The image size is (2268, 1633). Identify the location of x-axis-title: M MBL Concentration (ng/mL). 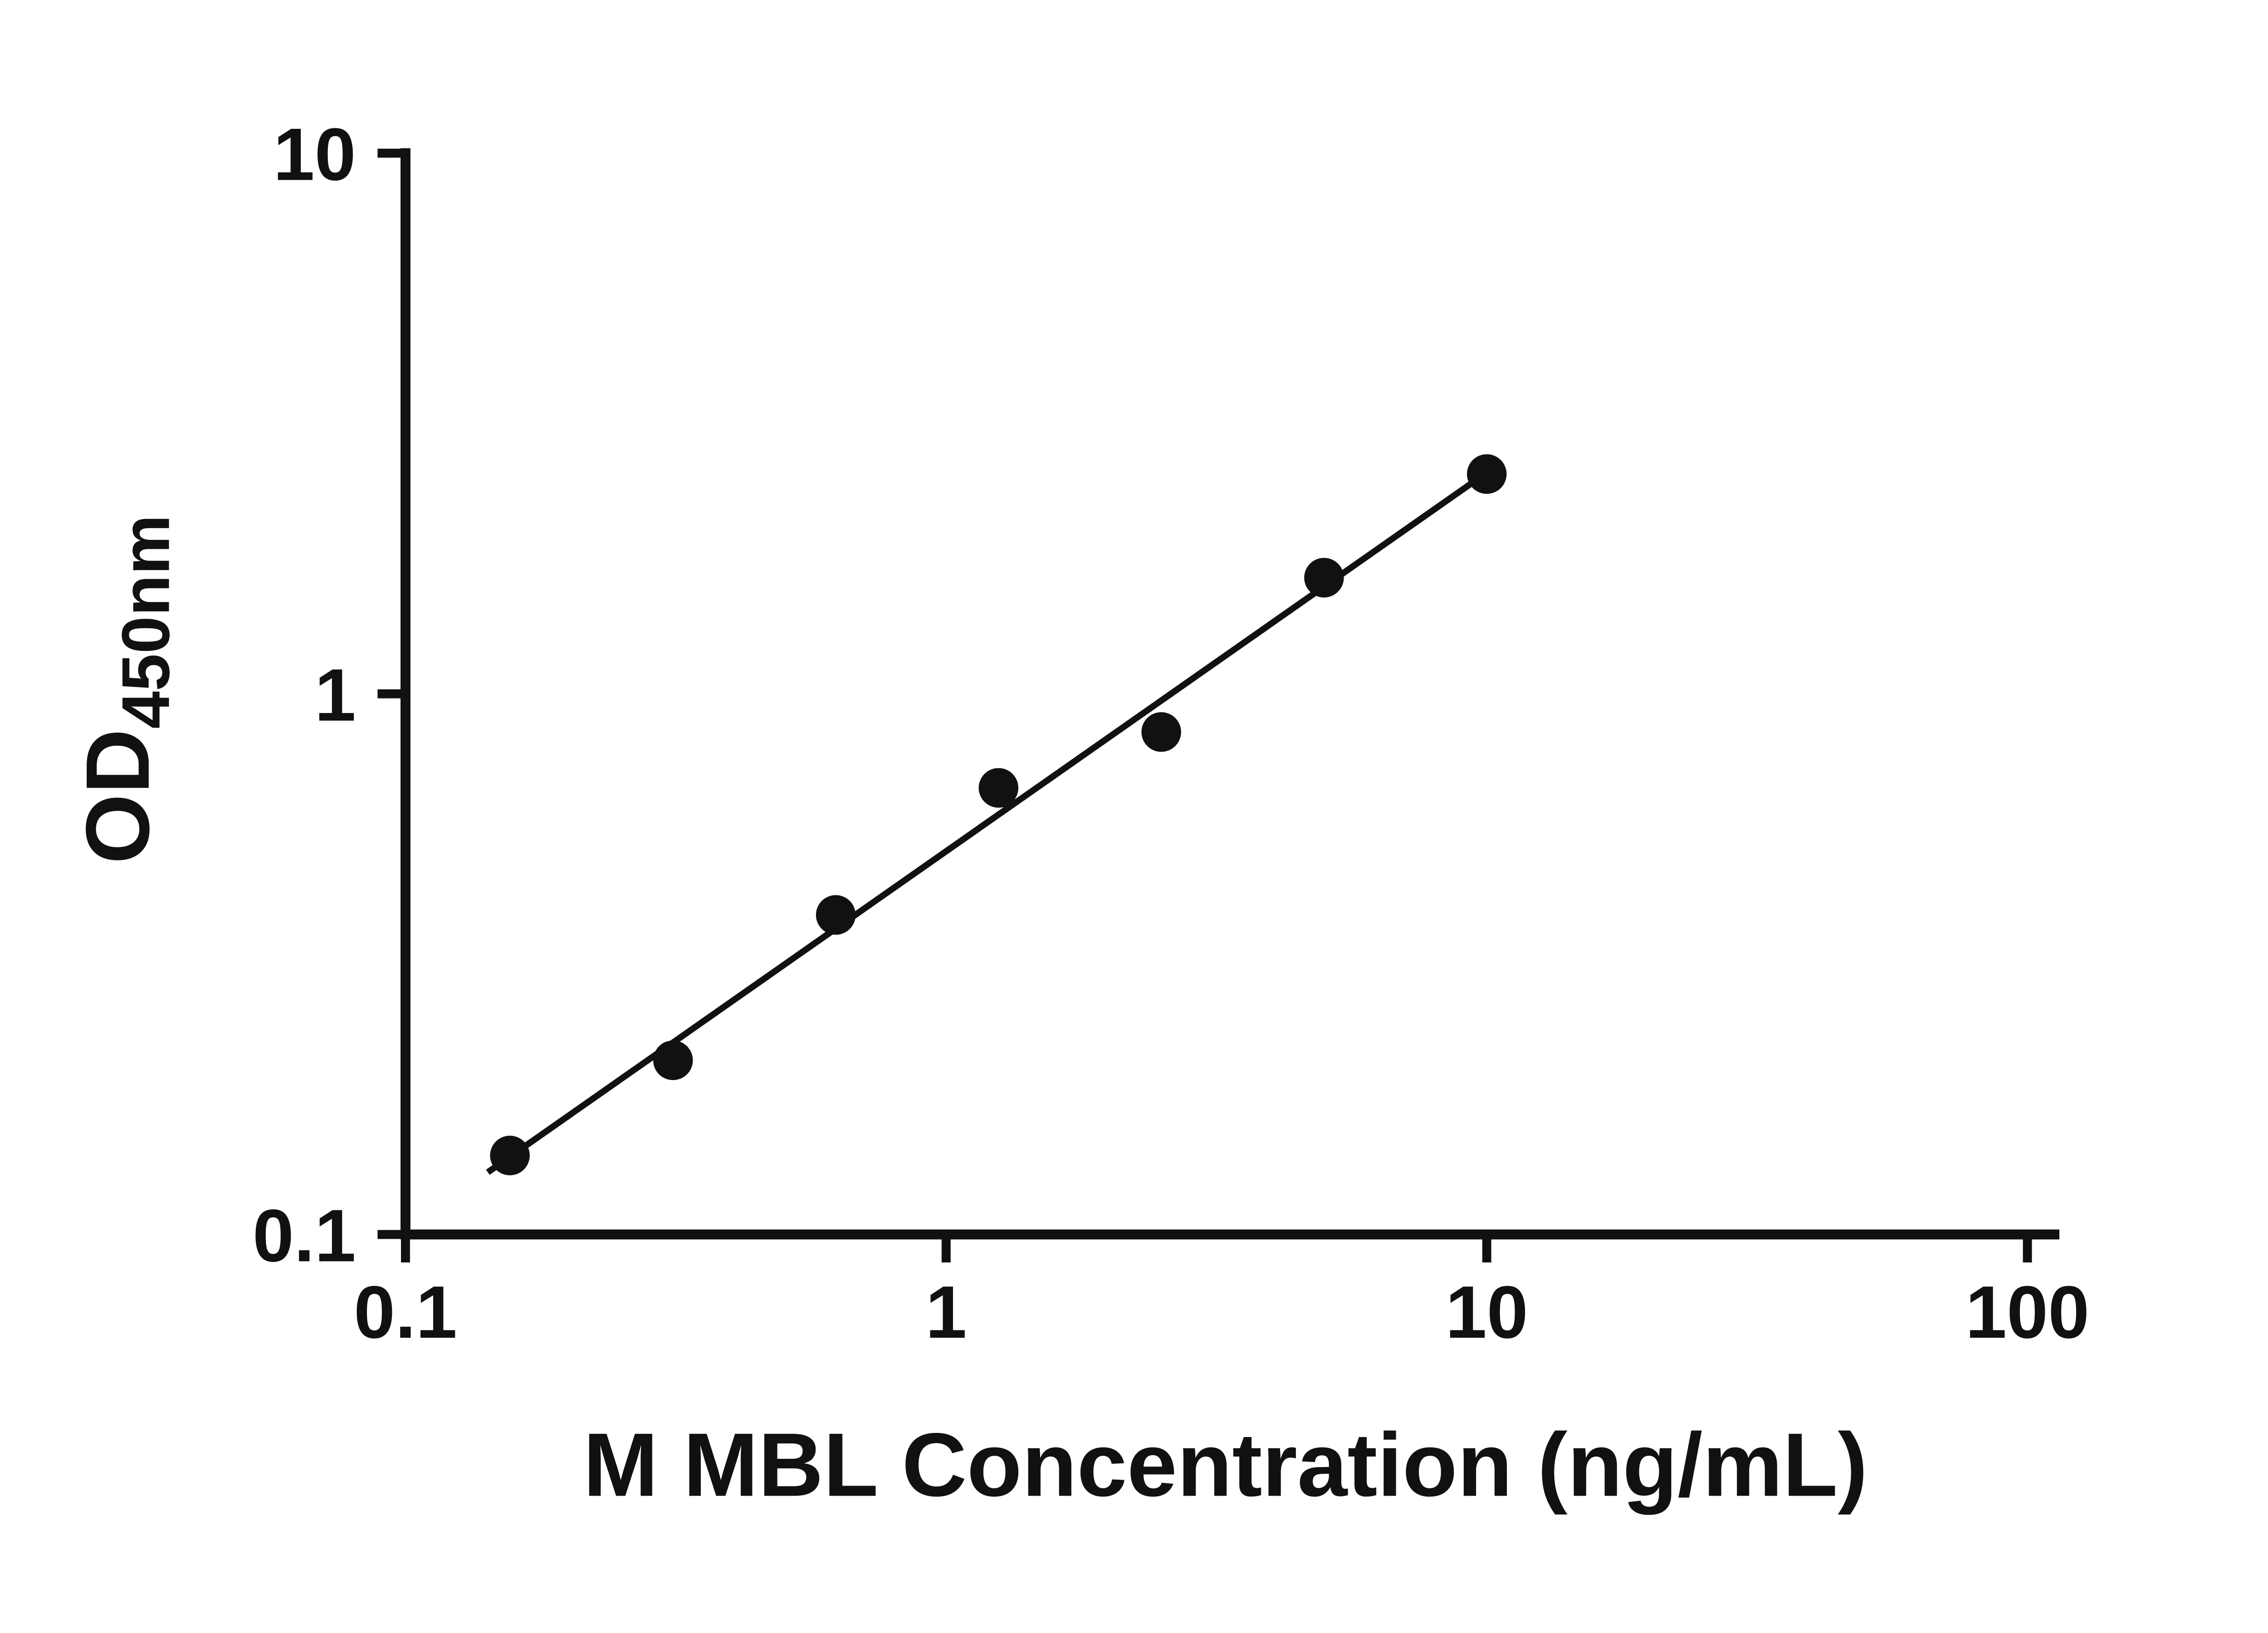
(1226, 1465).